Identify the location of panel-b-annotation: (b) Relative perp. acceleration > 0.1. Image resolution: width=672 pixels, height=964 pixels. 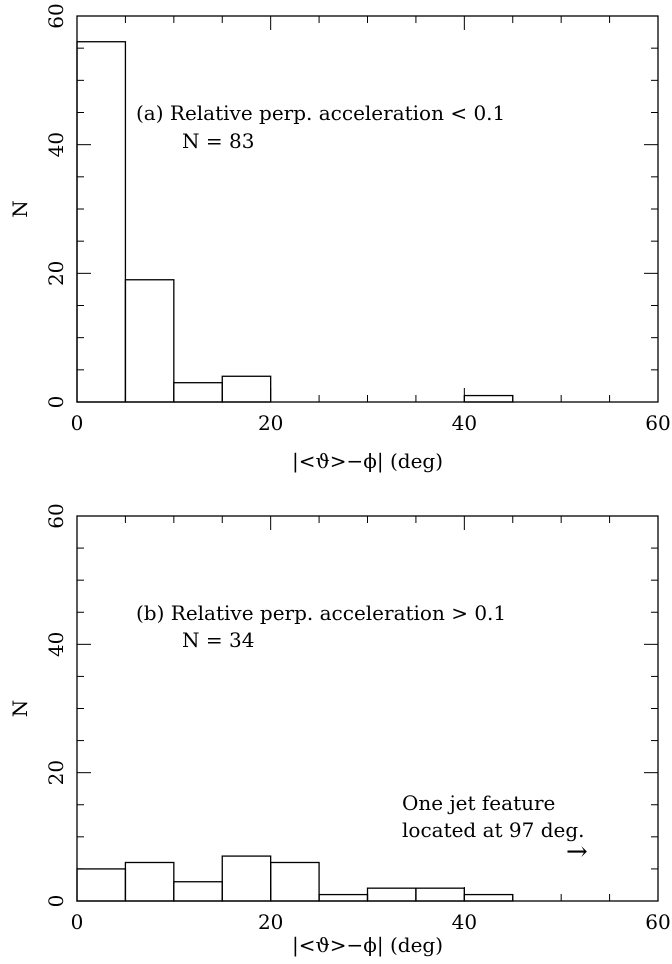
(321, 613).